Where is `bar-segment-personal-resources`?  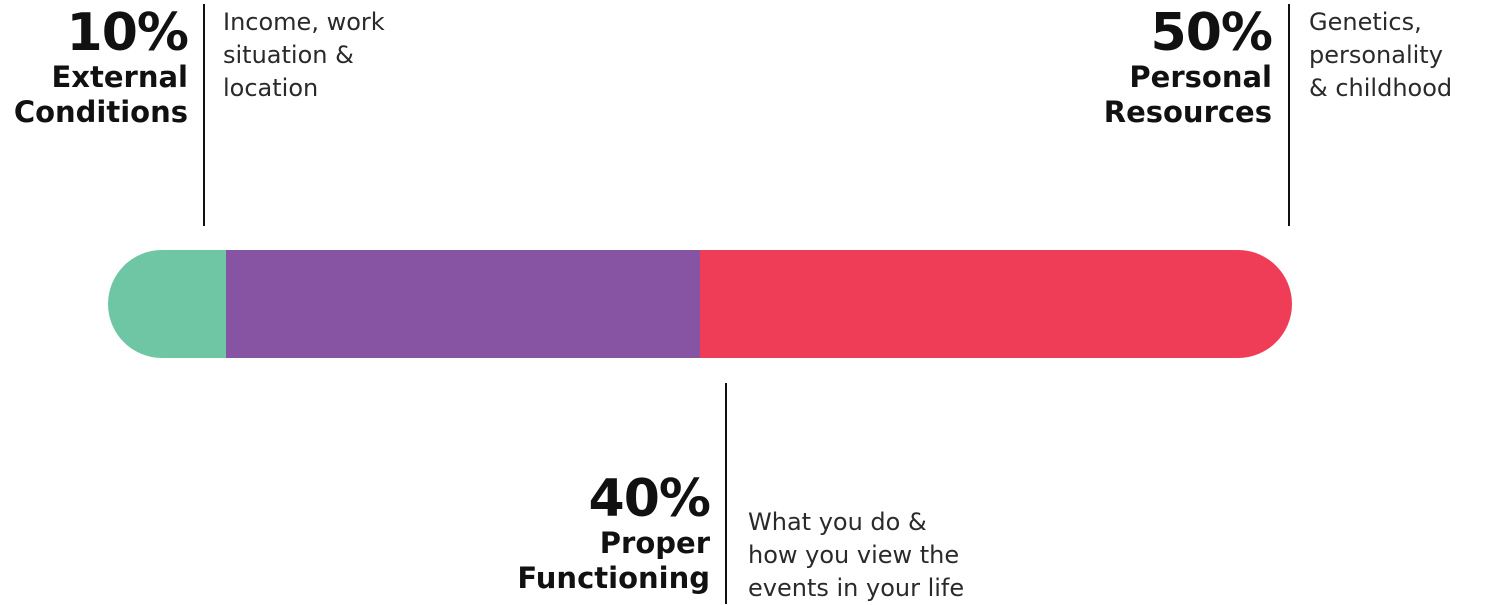 bar-segment-personal-resources is located at coordinates (995, 304).